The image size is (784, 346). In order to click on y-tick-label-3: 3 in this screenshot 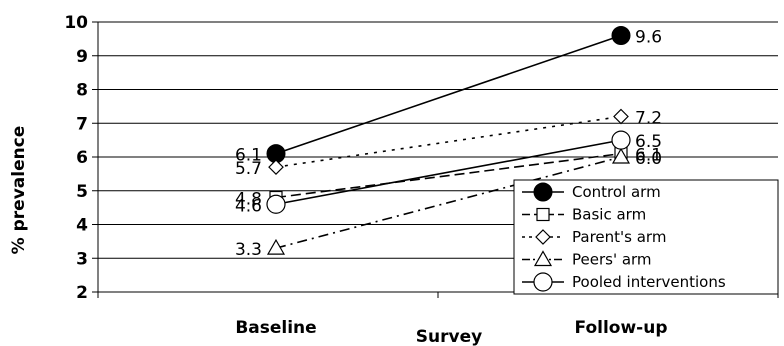, I will do `click(82, 259)`.